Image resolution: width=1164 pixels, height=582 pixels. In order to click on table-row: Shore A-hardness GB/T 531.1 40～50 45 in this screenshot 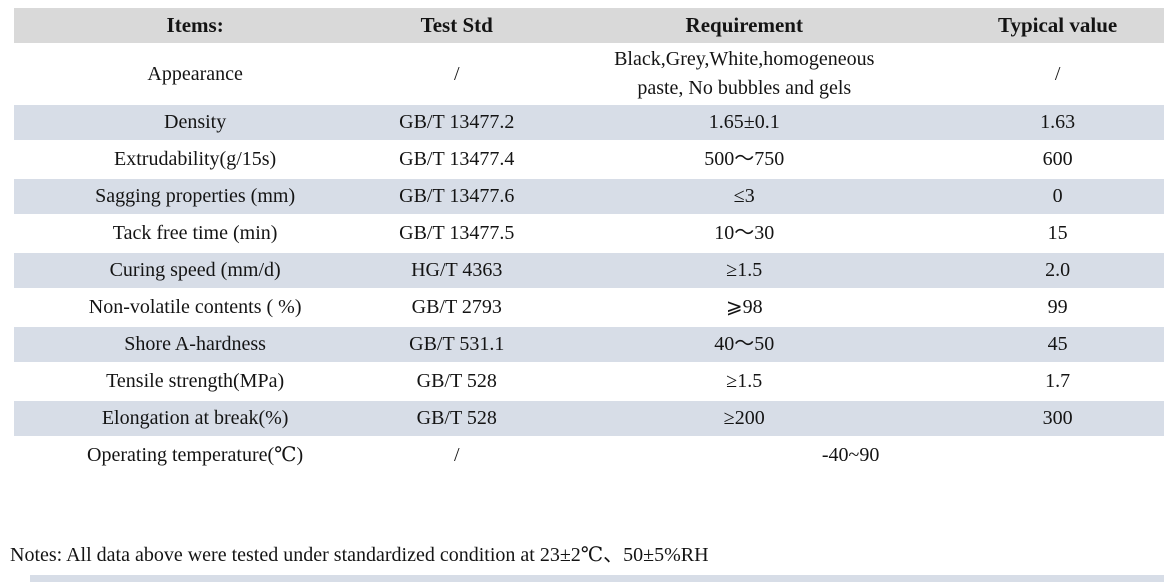, I will do `click(589, 345)`.